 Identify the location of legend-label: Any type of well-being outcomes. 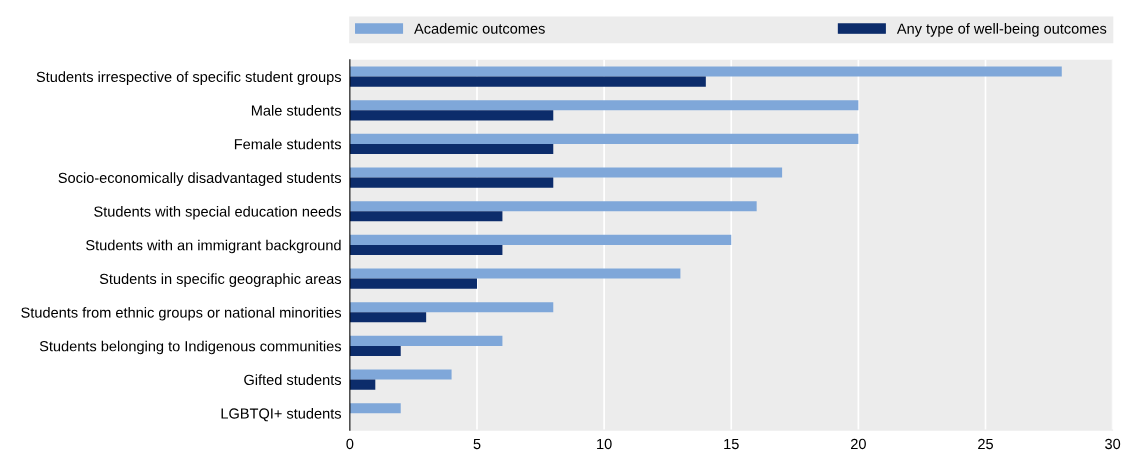
(1001, 30).